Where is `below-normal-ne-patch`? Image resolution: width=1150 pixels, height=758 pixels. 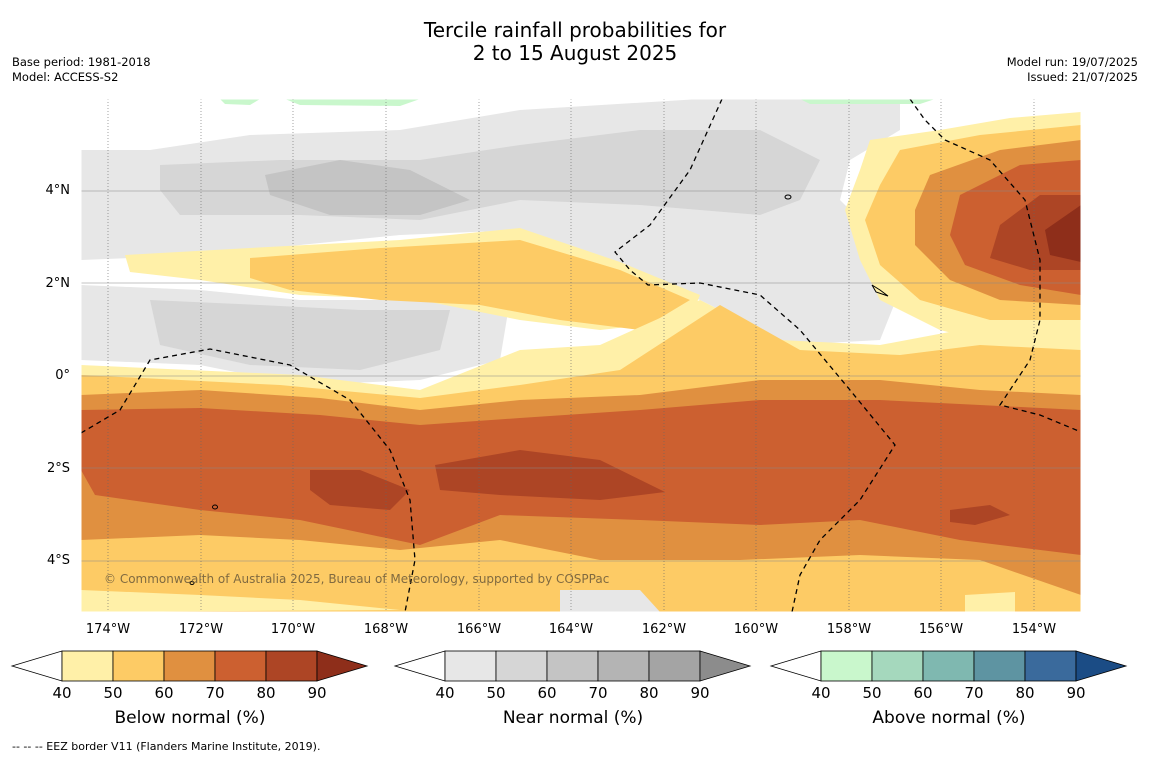
below-normal-ne-patch is located at coordinates (1063, 233).